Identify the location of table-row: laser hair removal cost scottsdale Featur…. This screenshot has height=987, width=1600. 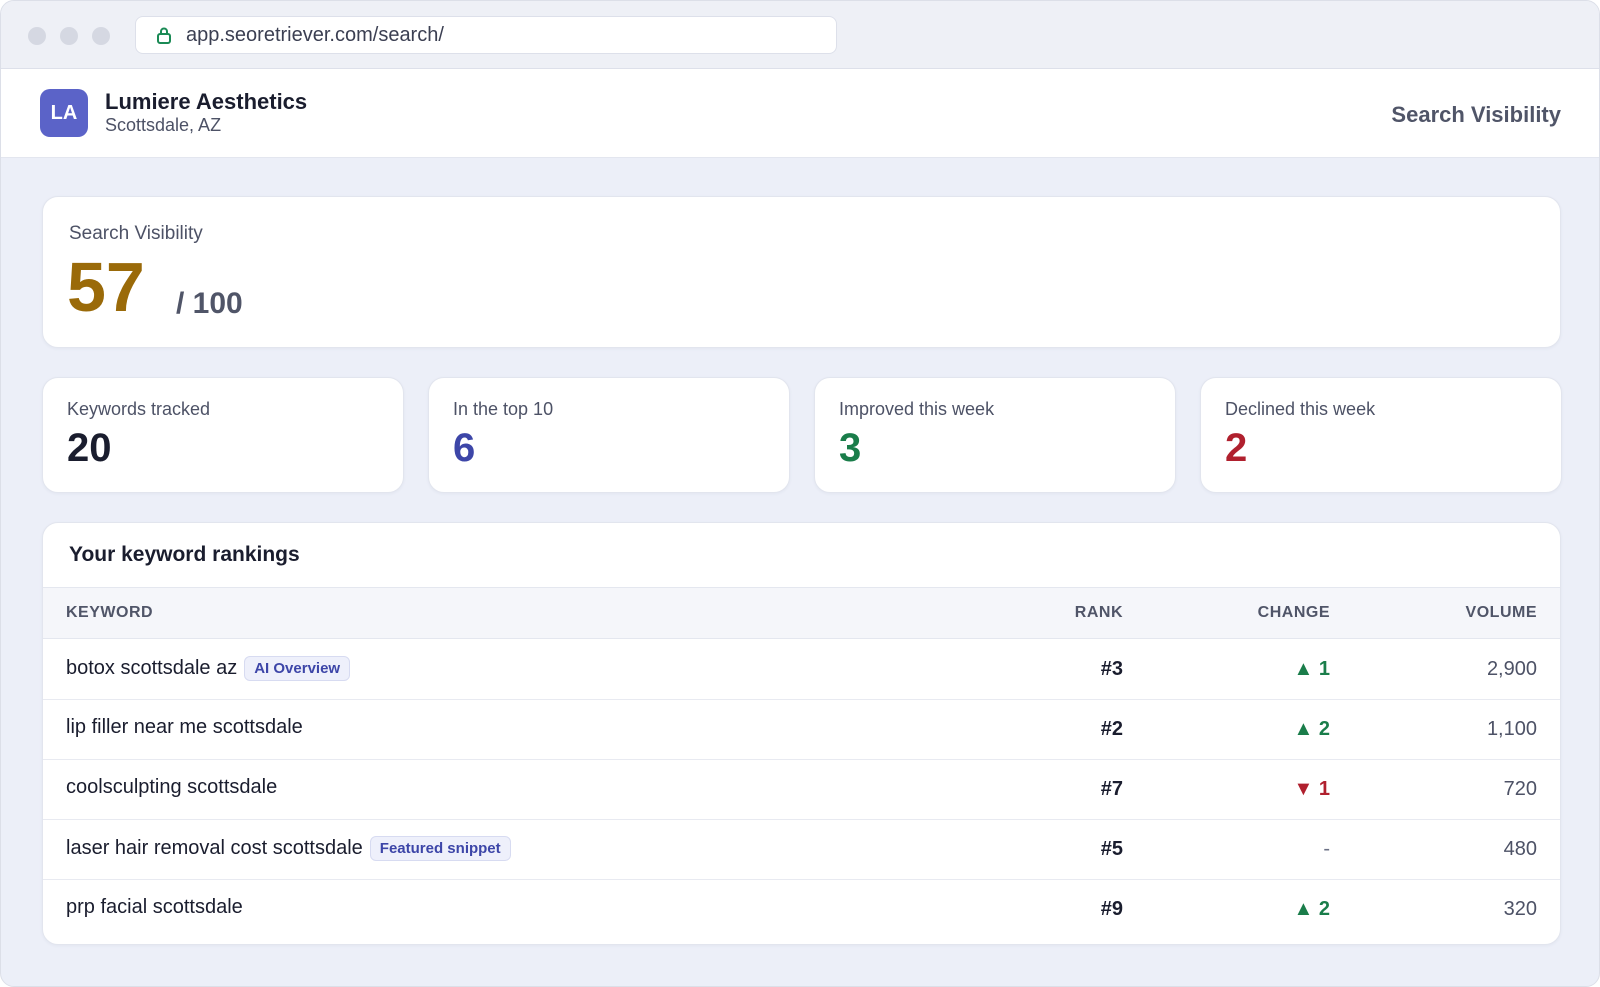
(801, 850).